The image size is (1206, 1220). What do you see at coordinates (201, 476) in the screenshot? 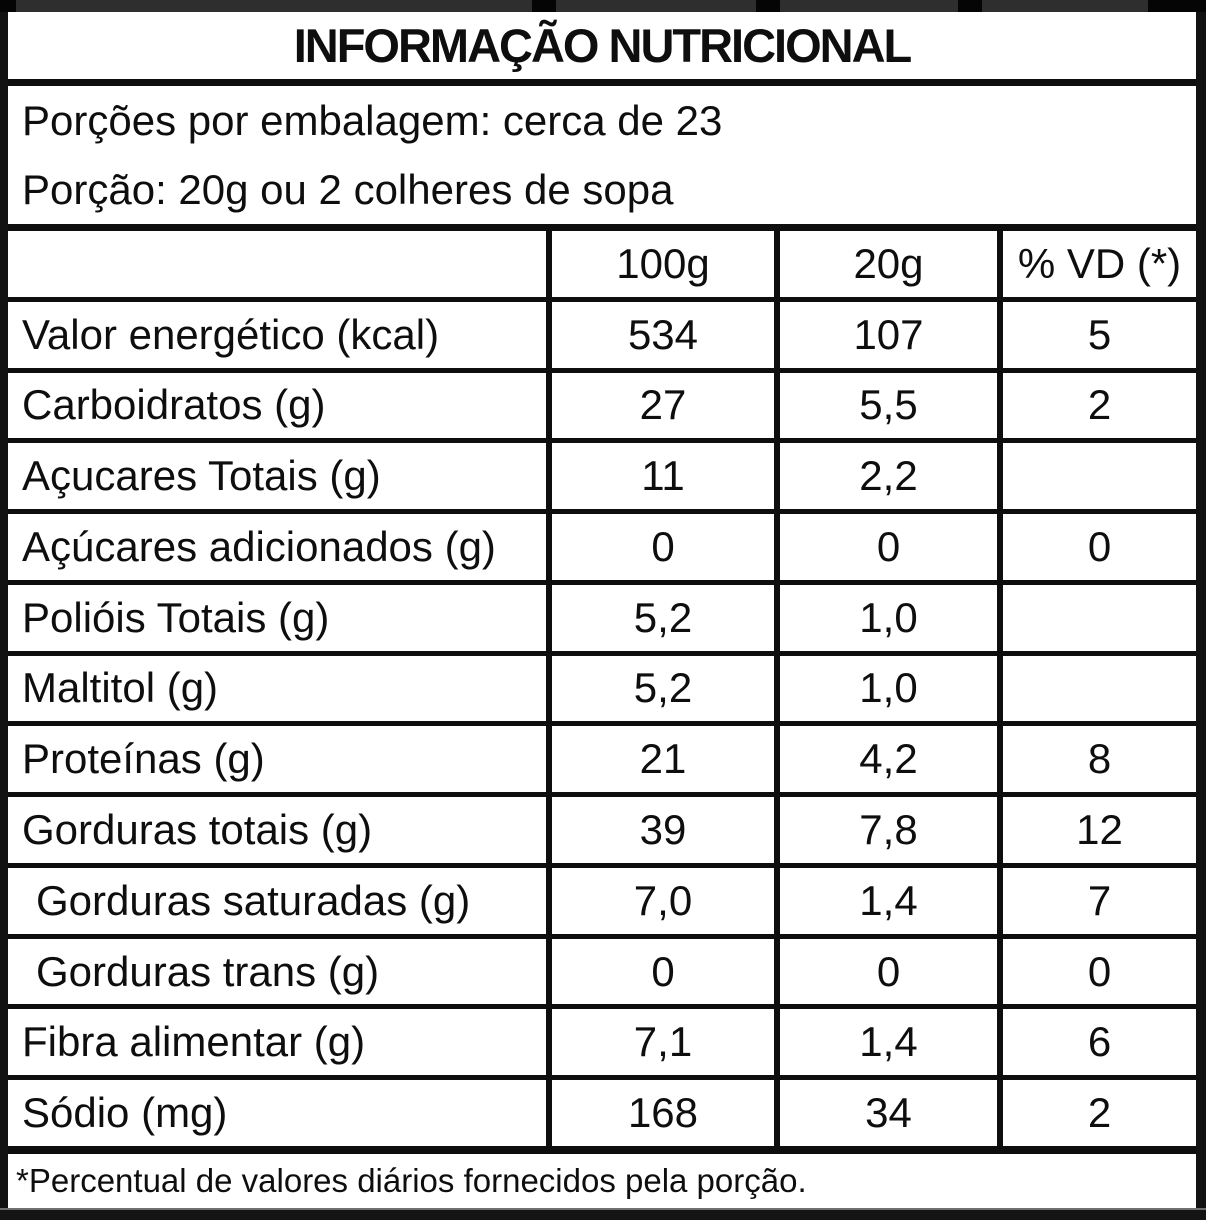
I see `nutrient-name-cell: Açucares Totais (g)` at bounding box center [201, 476].